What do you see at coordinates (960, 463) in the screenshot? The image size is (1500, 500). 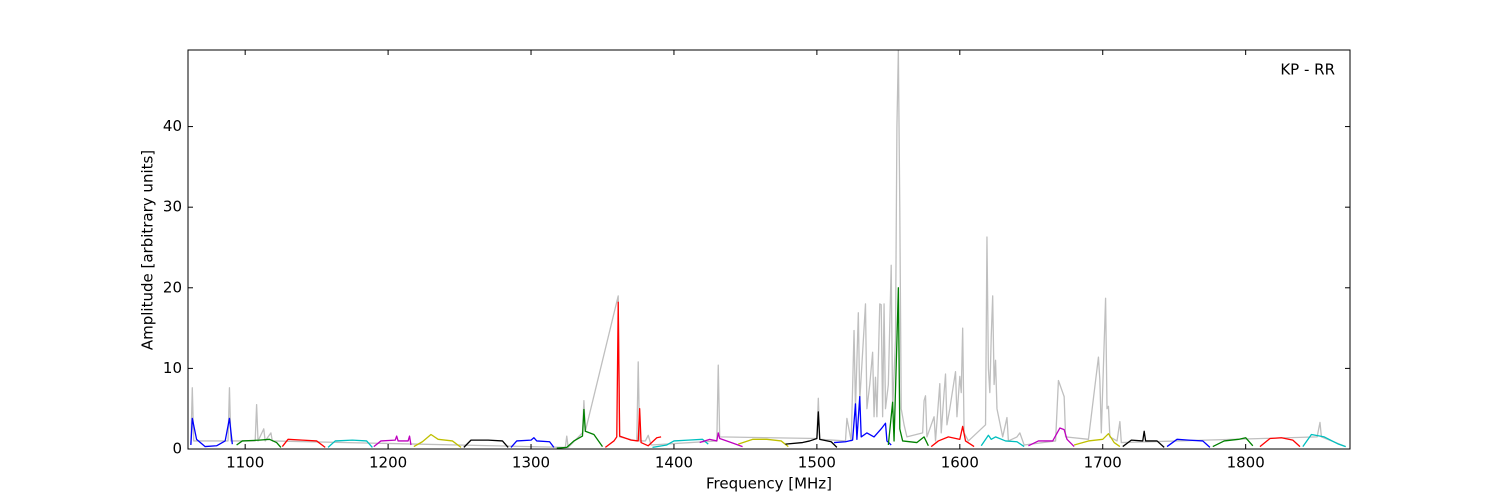 I see `x-tick-label: 1600` at bounding box center [960, 463].